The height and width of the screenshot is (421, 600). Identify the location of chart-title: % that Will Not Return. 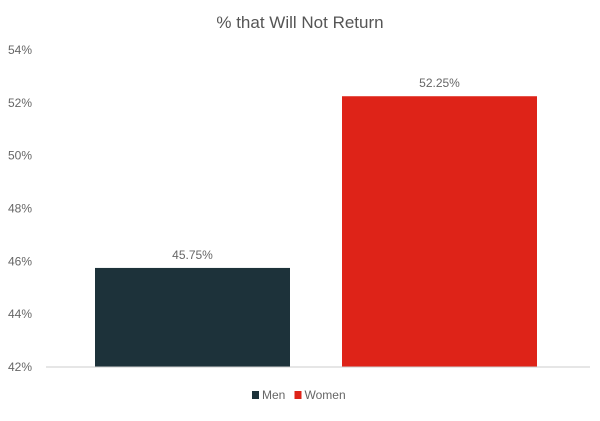
(299, 22).